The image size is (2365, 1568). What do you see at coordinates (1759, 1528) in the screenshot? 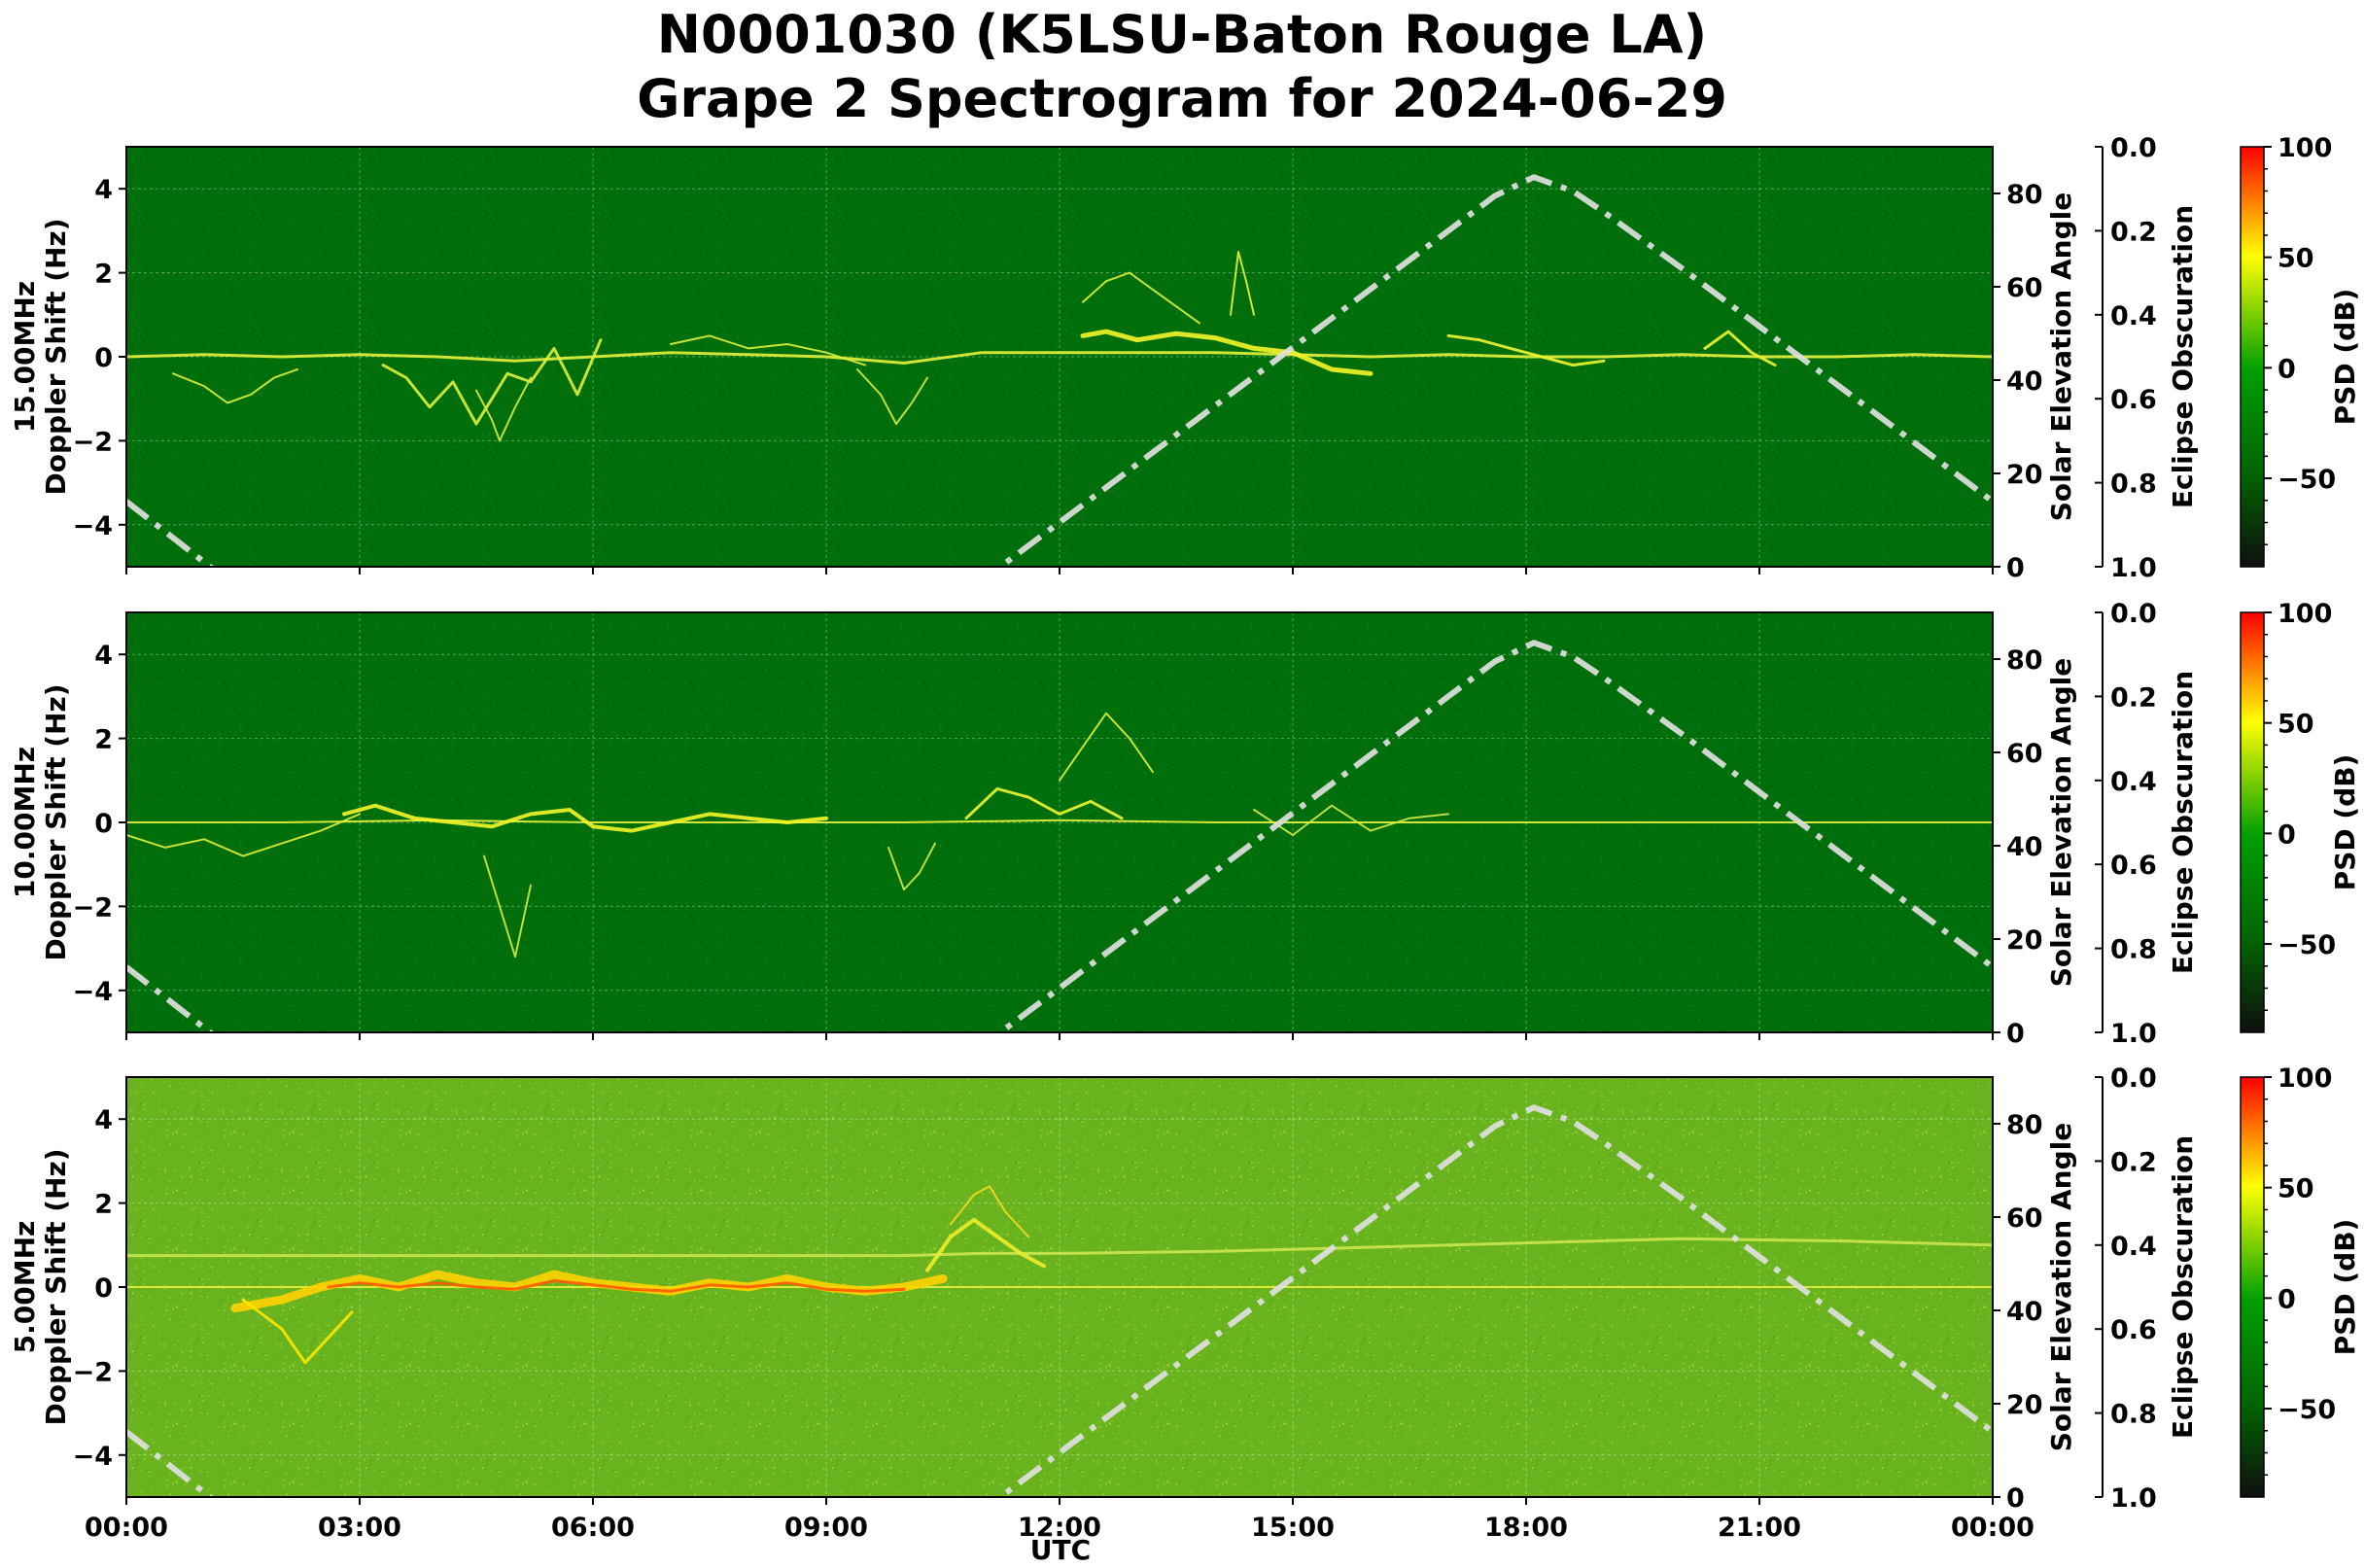
I see `x-tick-label: 21:00` at bounding box center [1759, 1528].